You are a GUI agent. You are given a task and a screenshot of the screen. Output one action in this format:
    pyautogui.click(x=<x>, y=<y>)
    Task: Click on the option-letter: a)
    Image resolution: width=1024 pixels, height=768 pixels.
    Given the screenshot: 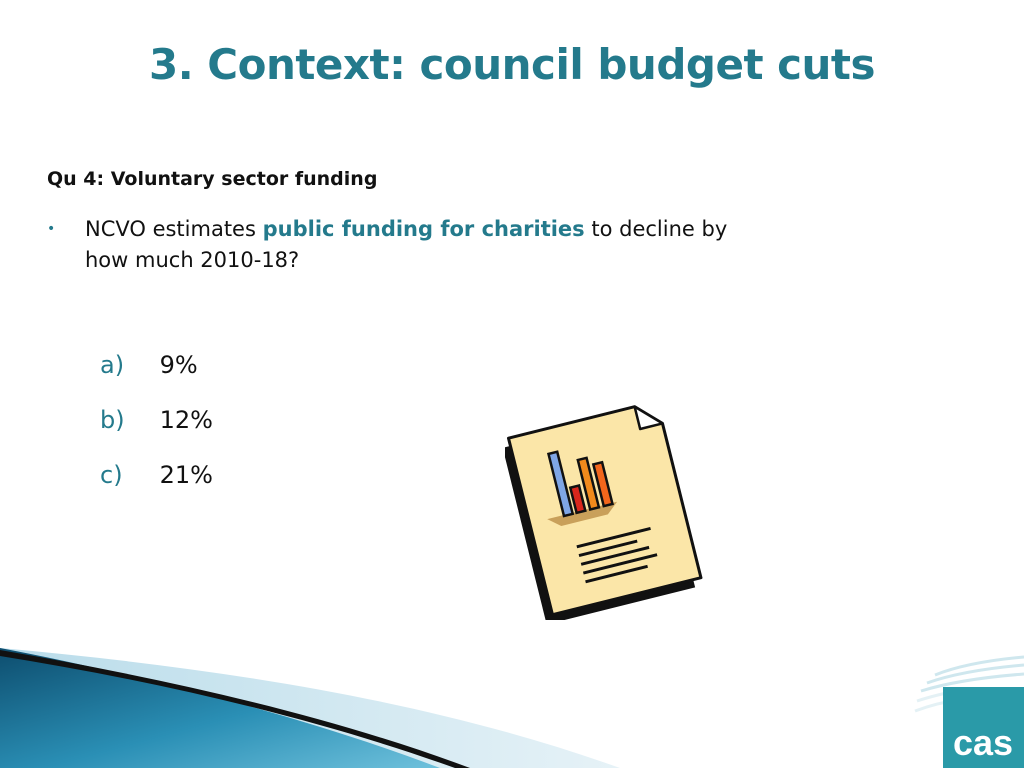 What is the action you would take?
    pyautogui.click(x=112, y=365)
    